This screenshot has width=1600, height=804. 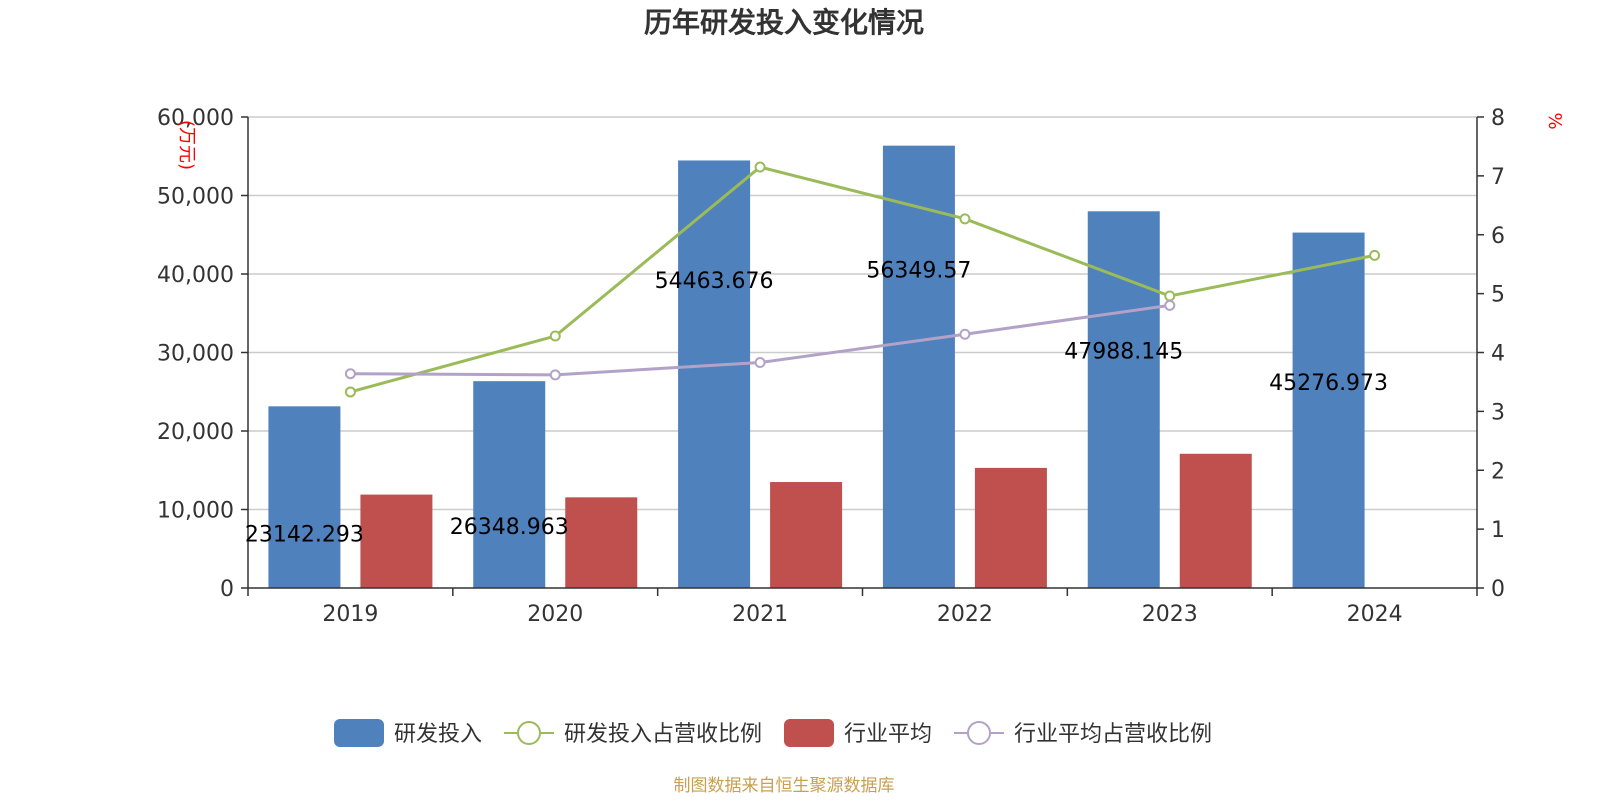 I want to click on bar-data-label: 56349.57, so click(x=918, y=271).